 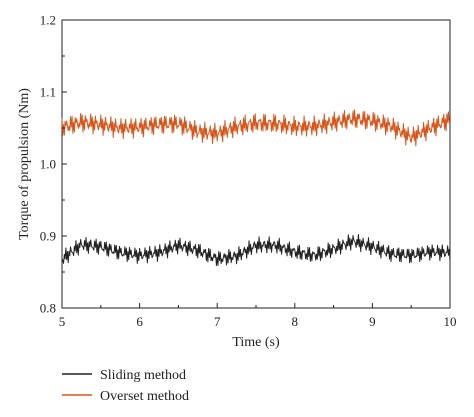 What do you see at coordinates (48, 308) in the screenshot?
I see `y-tick-label: 0.8` at bounding box center [48, 308].